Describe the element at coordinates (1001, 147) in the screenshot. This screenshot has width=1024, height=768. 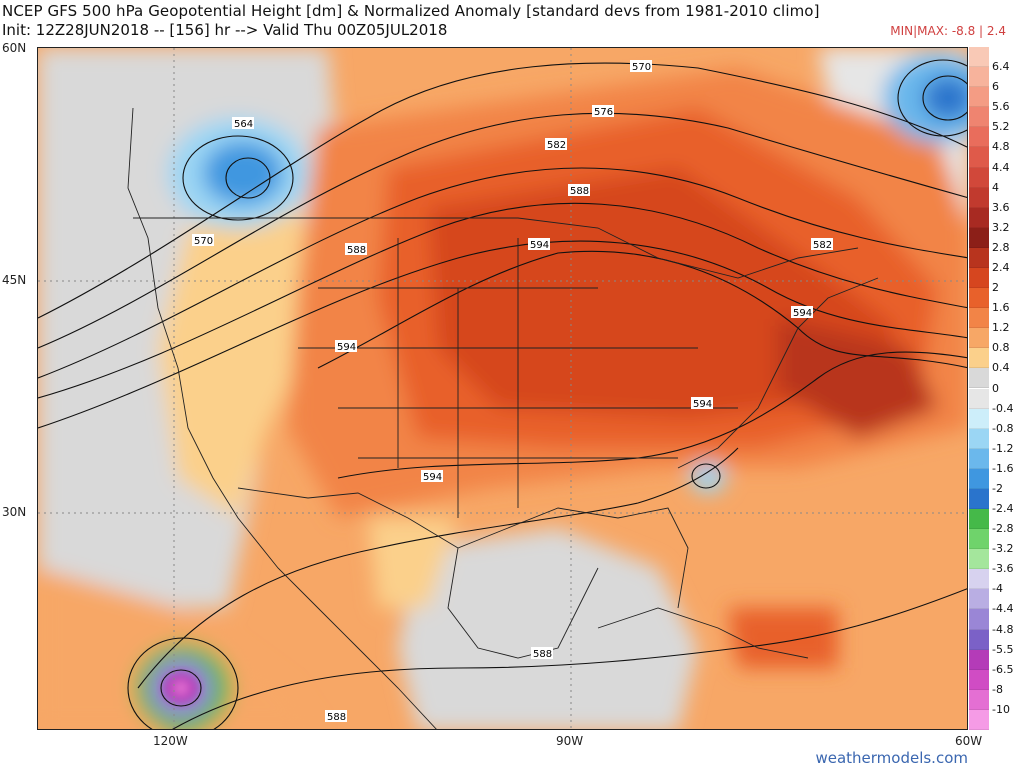
I see `legend-label: 4.8` at that location.